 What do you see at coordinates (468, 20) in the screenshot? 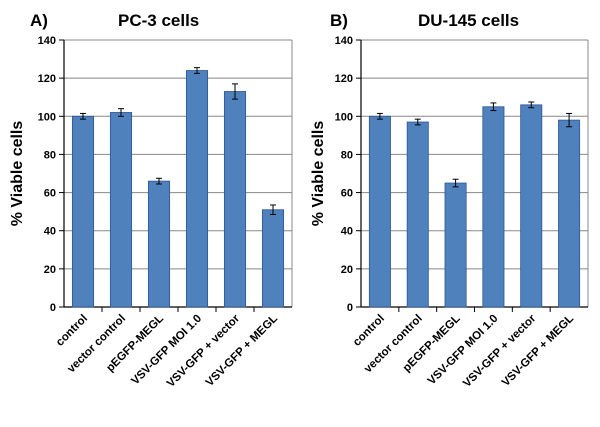
I see `chart-title: DU-145 cells` at bounding box center [468, 20].